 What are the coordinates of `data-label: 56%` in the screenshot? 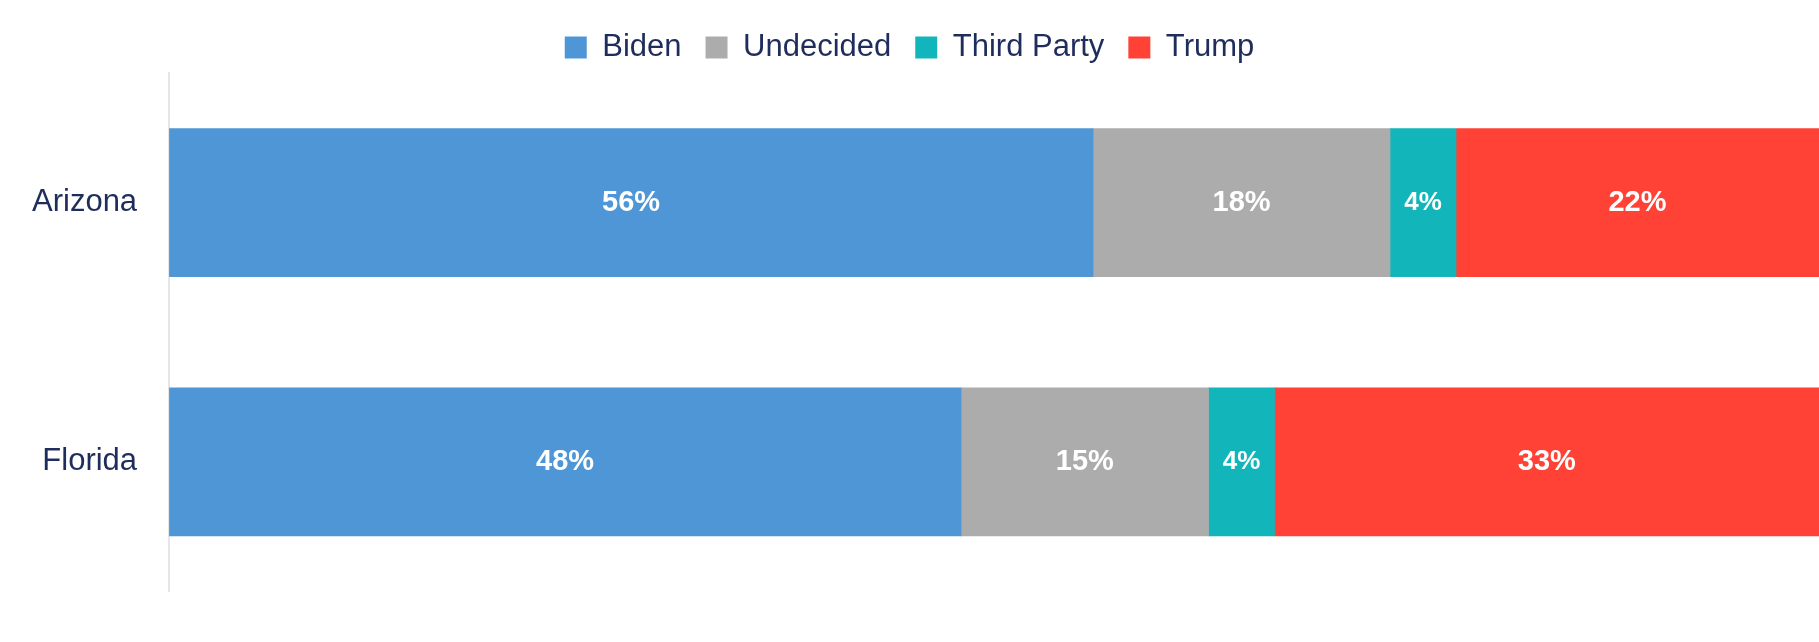 It's located at (631, 200).